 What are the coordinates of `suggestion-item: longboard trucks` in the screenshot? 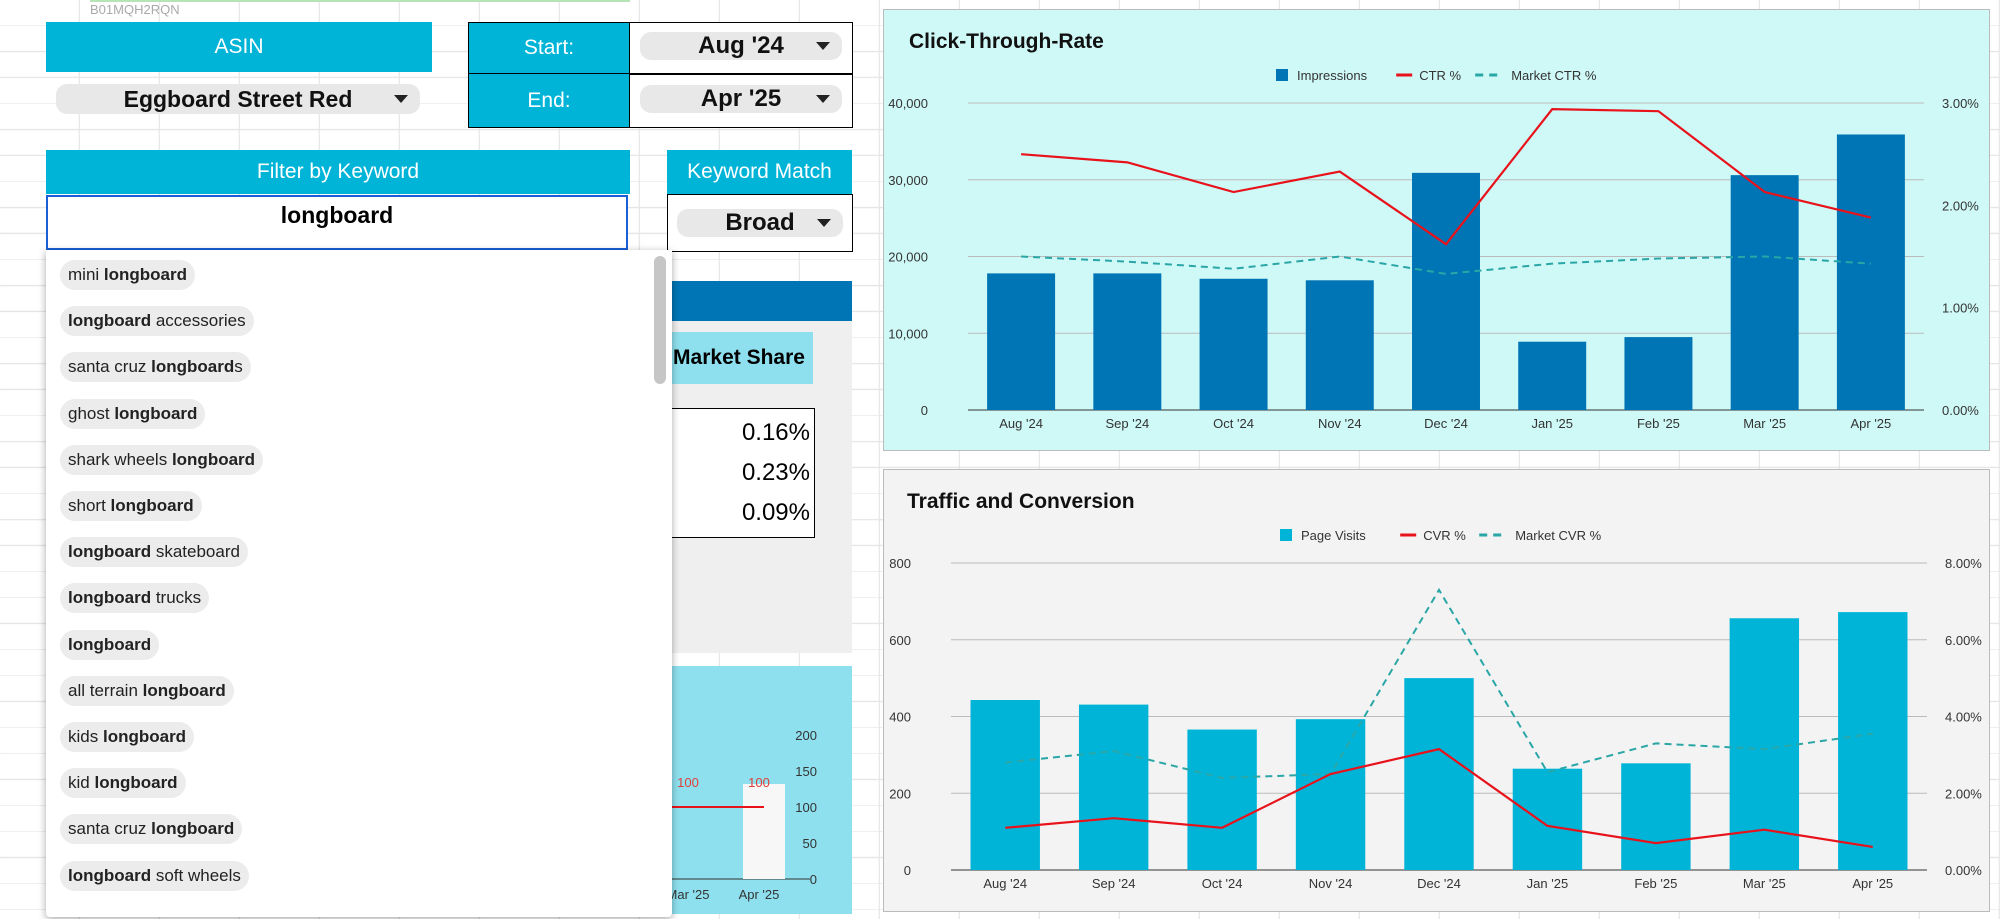 It's located at (135, 598).